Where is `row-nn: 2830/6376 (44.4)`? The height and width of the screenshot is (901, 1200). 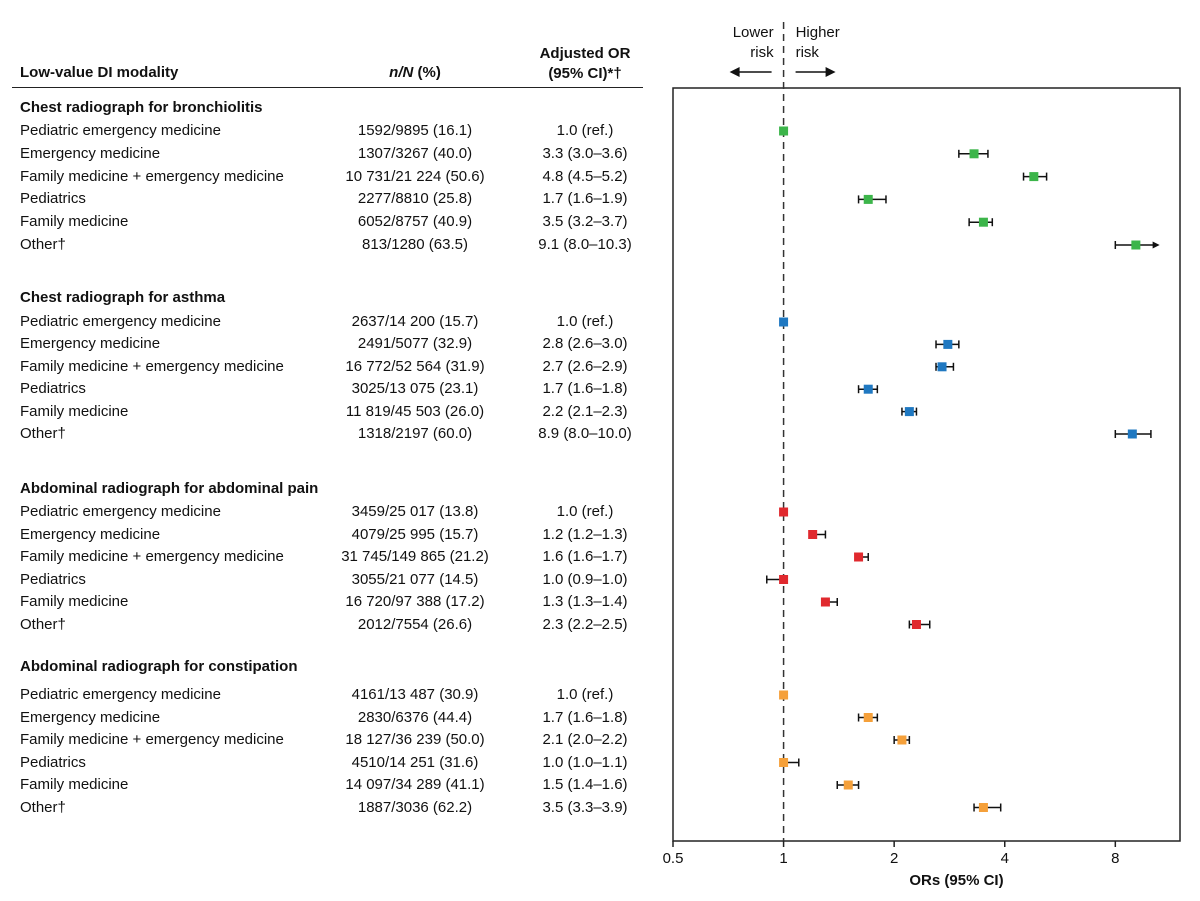
row-nn: 2830/6376 (44.4) is located at coordinates (415, 717).